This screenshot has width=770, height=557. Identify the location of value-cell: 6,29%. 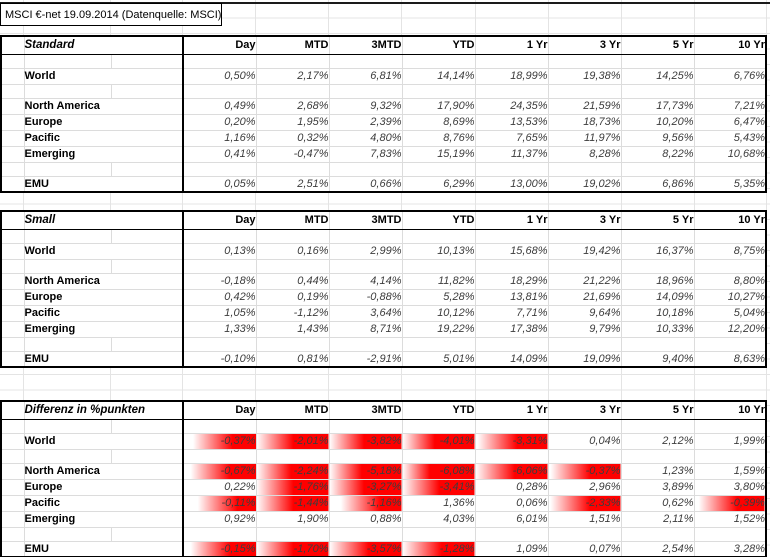
(438, 184).